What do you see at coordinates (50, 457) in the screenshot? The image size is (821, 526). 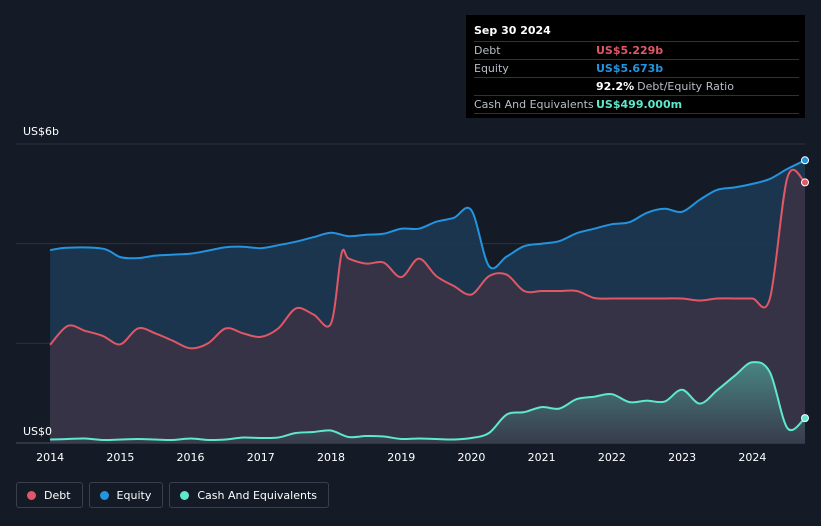 I see `x-tick-2014: 2014` at bounding box center [50, 457].